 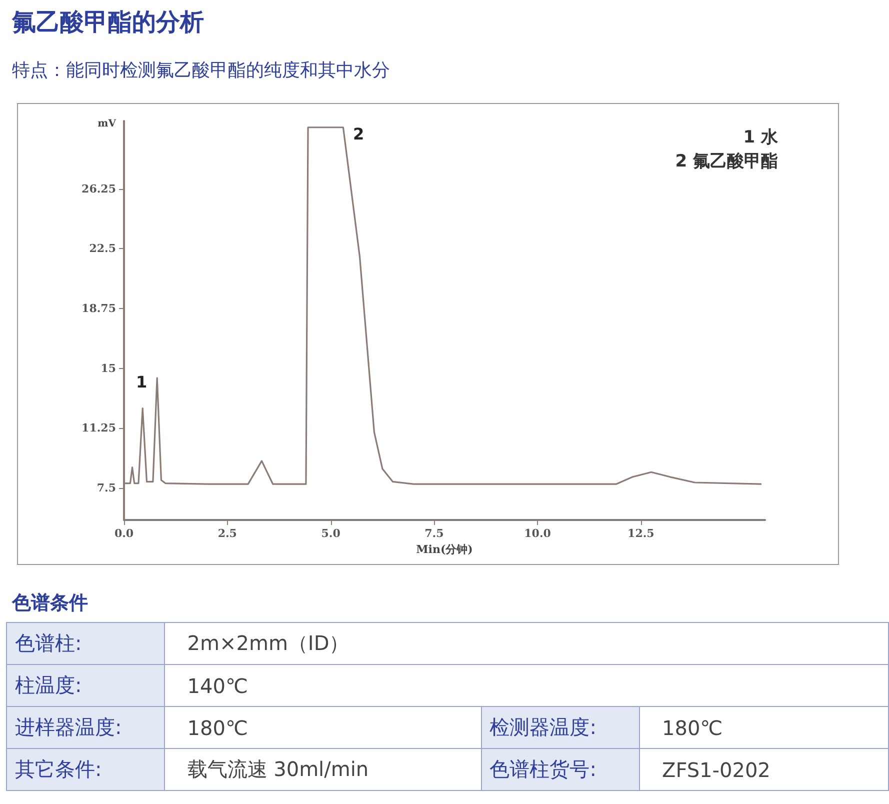 I want to click on x-tick-label: 12.5, so click(x=641, y=533).